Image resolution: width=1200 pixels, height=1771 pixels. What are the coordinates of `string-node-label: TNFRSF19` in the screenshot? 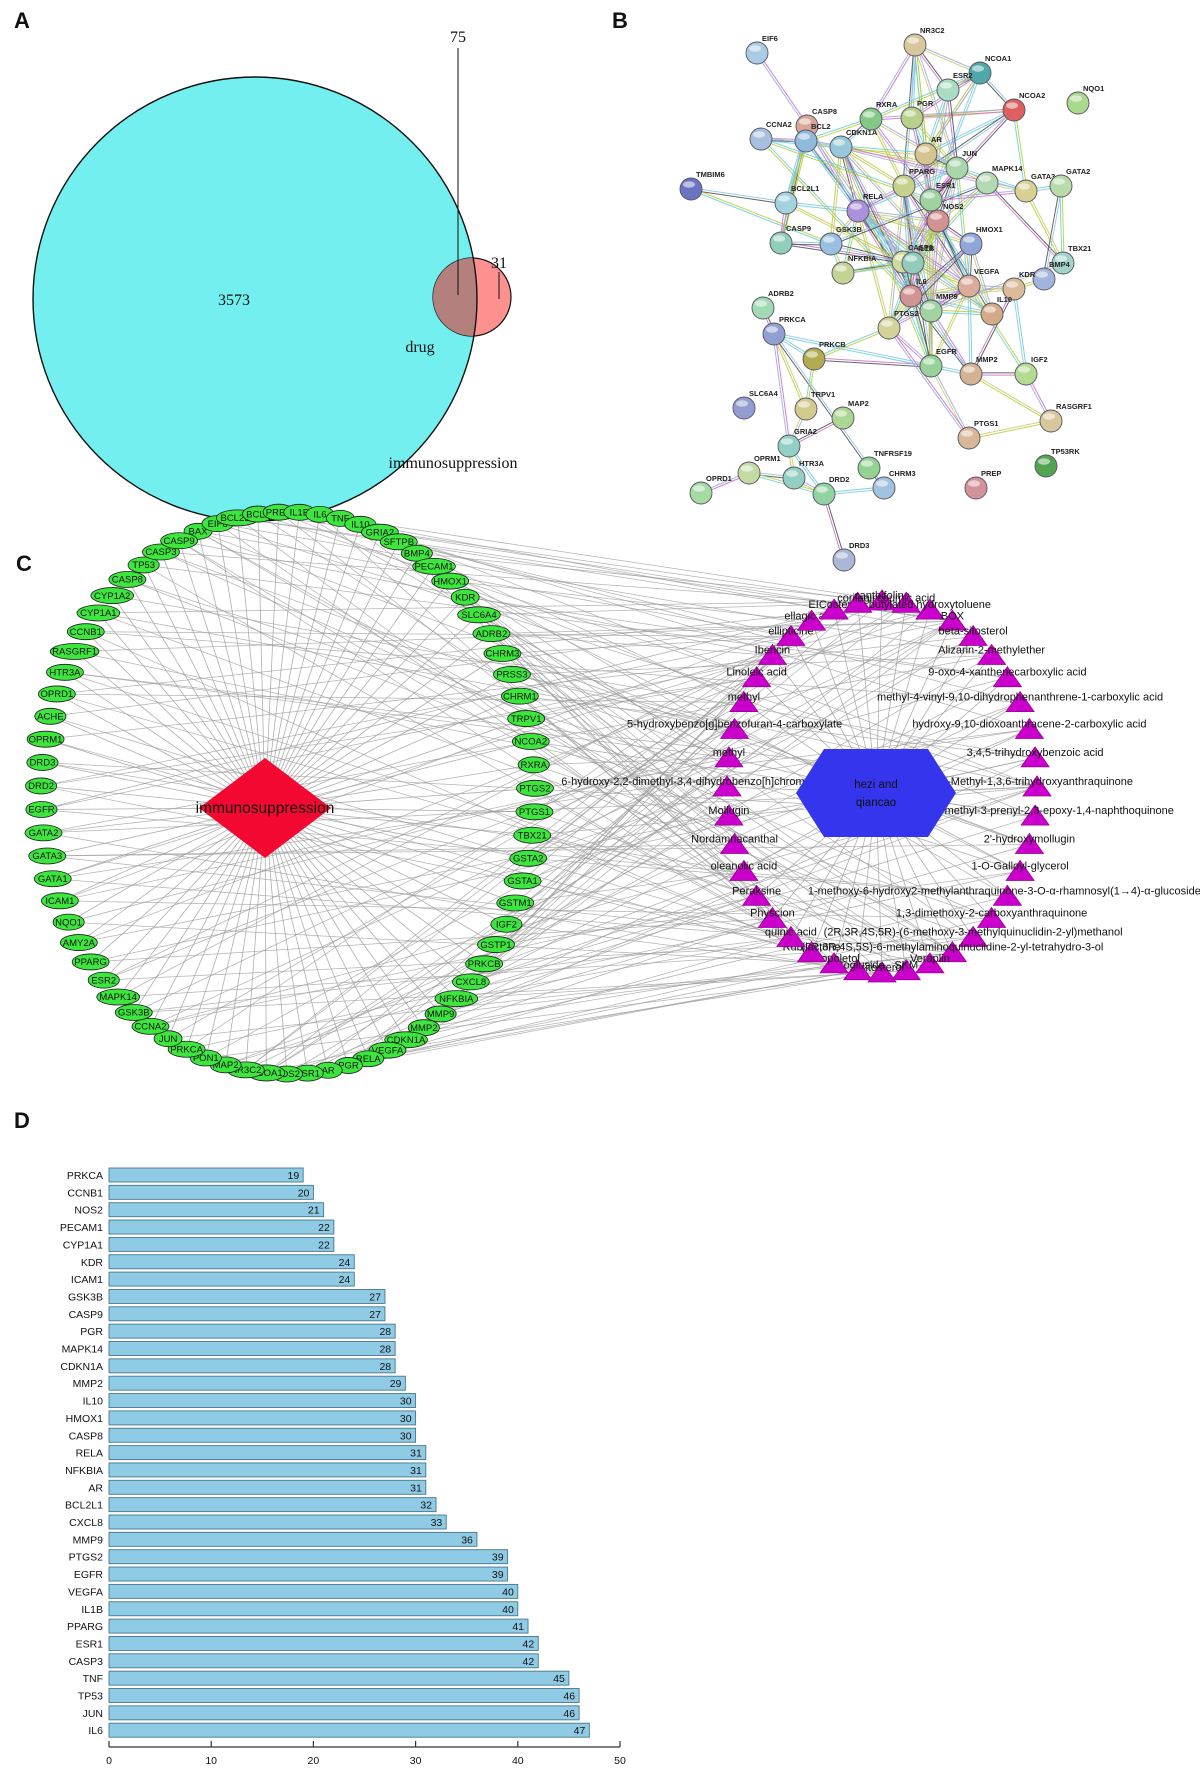 It's located at (893, 453).